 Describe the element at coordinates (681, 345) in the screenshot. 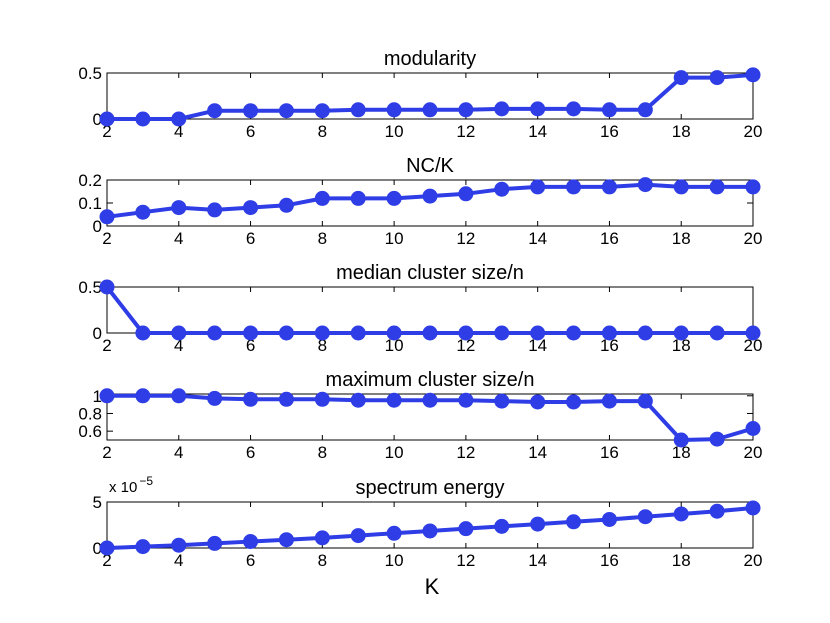

I see `x-tick-label: 18` at that location.